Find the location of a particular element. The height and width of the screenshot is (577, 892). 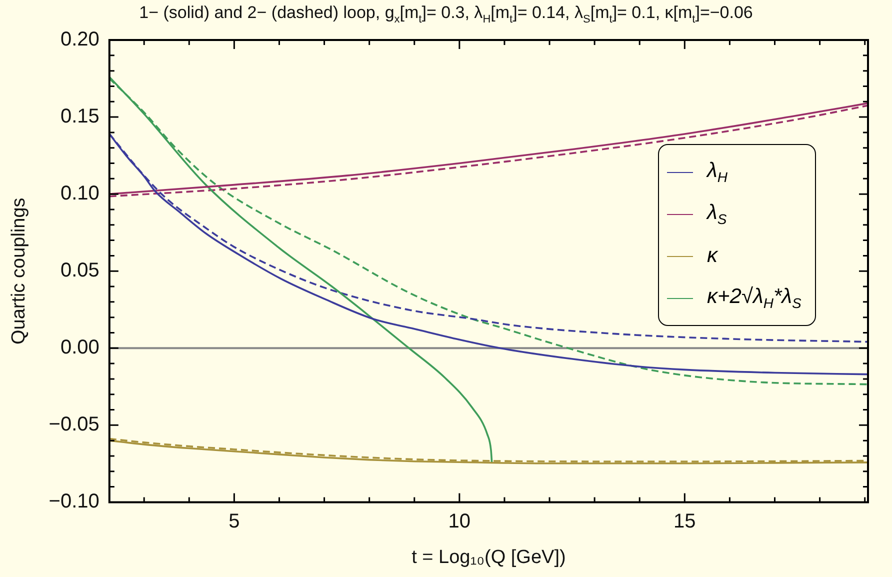

y-tick-label: 0.15 is located at coordinates (80, 117).